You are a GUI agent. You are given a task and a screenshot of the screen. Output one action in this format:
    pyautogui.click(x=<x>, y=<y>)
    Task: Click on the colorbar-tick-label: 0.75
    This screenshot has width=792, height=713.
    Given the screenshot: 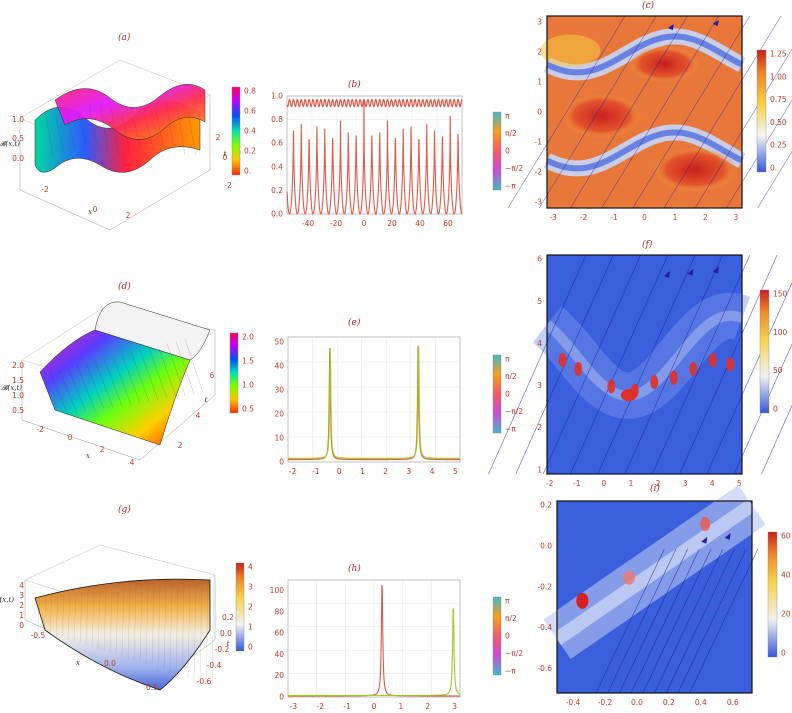 What is the action you would take?
    pyautogui.click(x=778, y=99)
    